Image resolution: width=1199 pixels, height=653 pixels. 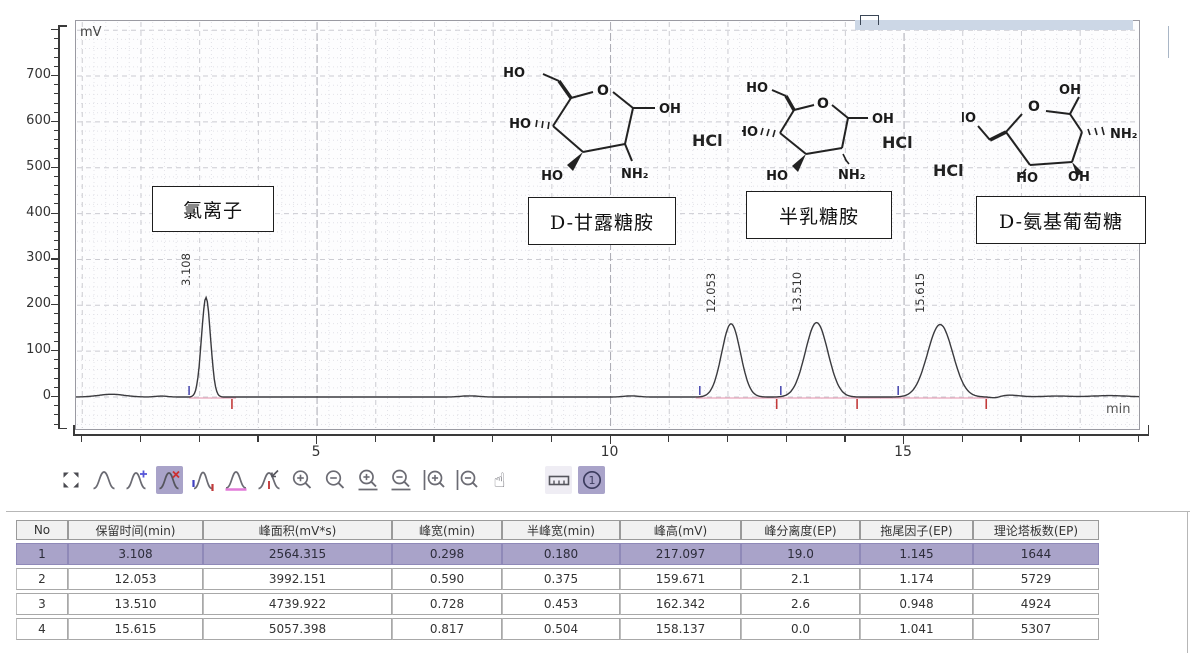 I want to click on channel-1-icon: 1, so click(x=591, y=480).